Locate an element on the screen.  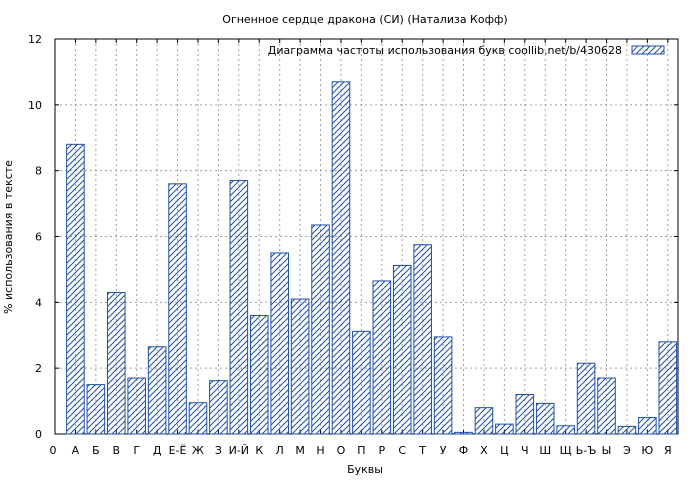
x-tick-label: Ц is located at coordinates (504, 450).